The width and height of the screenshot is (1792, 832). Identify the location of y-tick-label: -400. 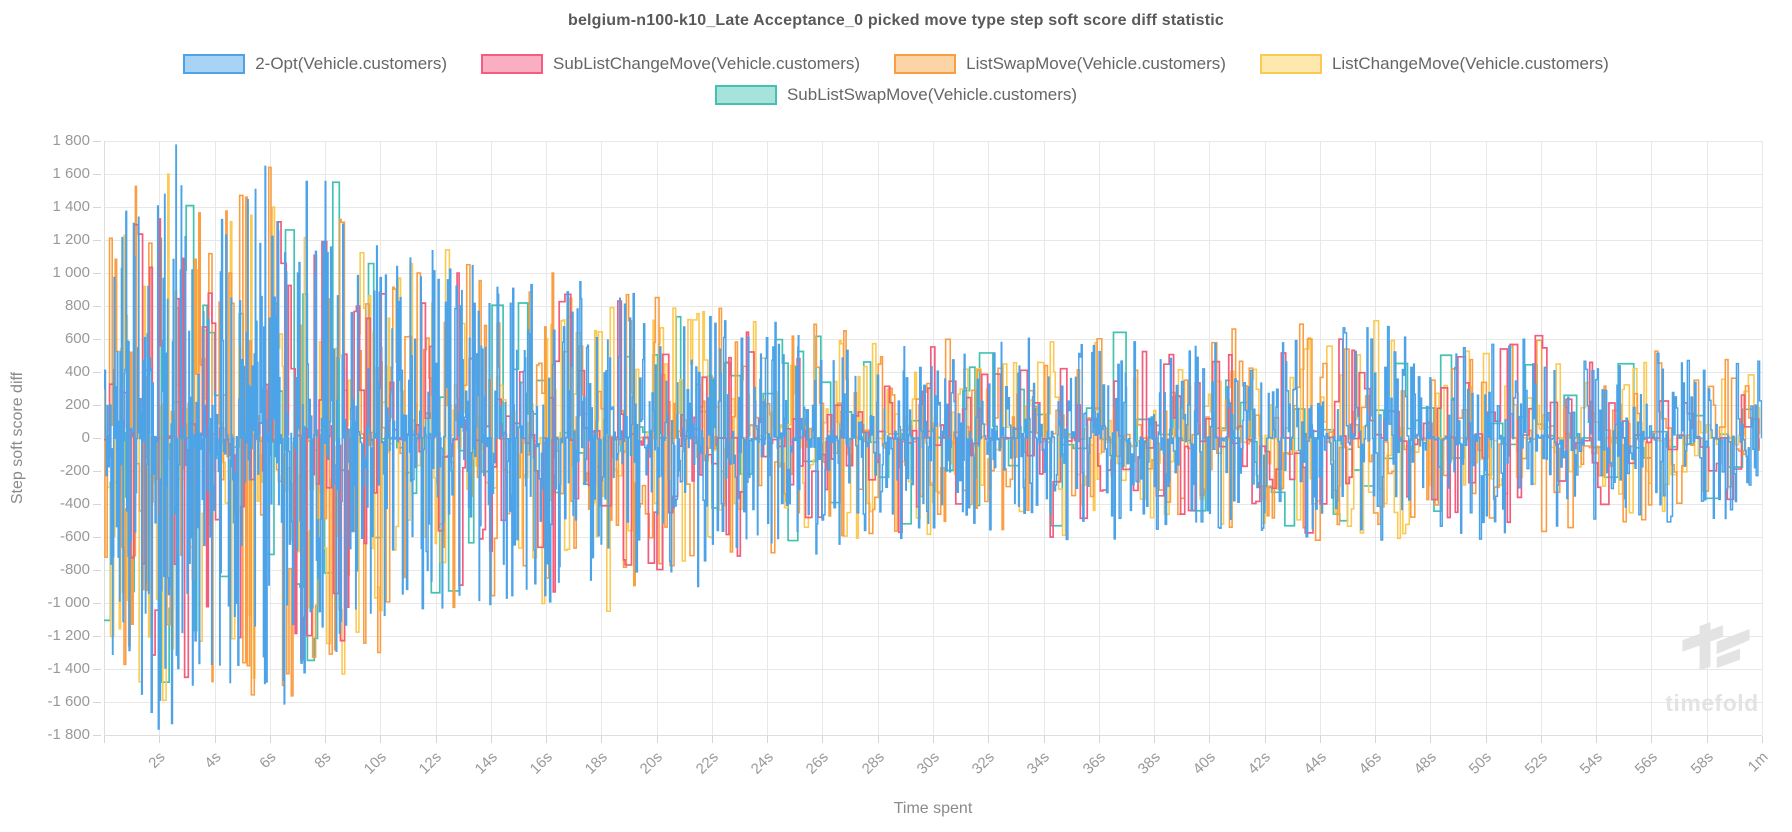
(74, 503).